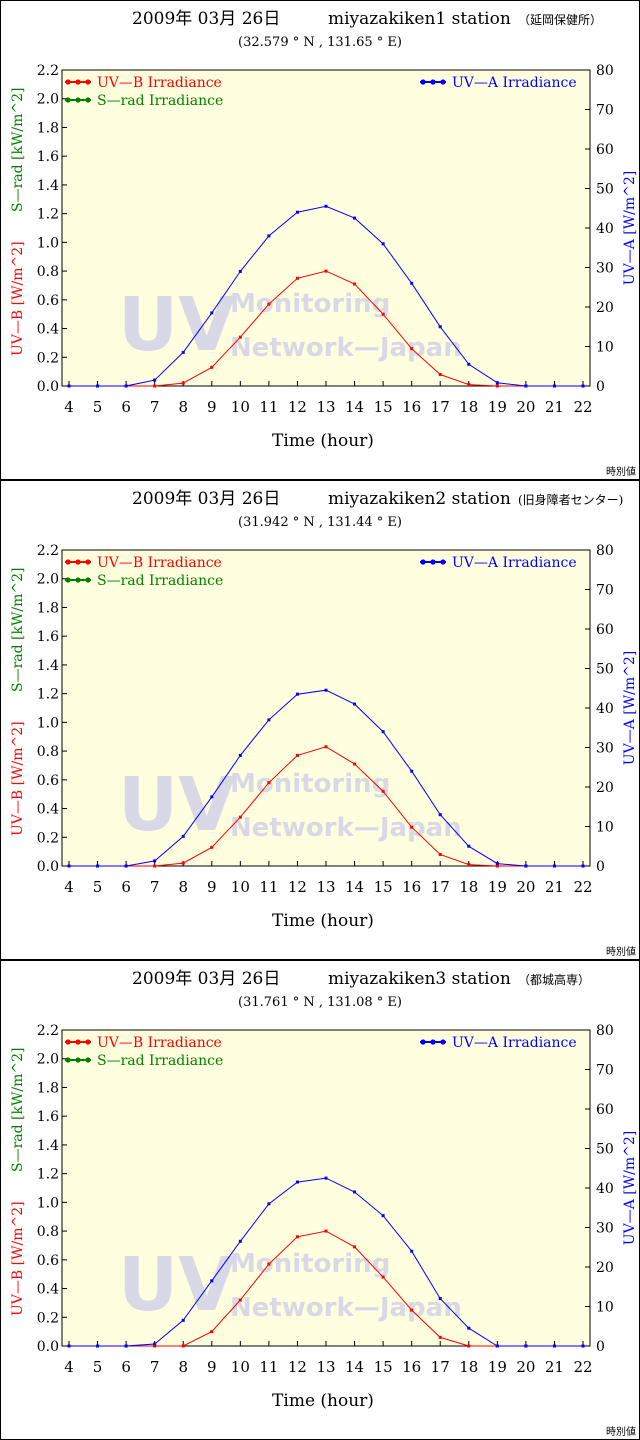 The width and height of the screenshot is (640, 1440). I want to click on x-tick-label: 18, so click(468, 1367).